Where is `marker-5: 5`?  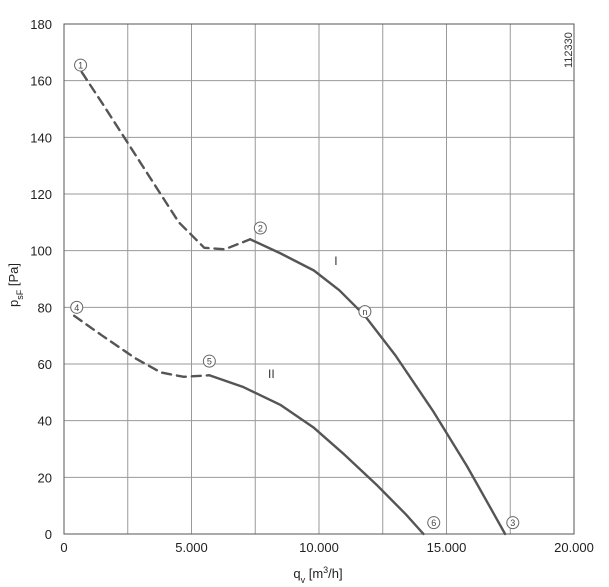
marker-5: 5 is located at coordinates (209, 361).